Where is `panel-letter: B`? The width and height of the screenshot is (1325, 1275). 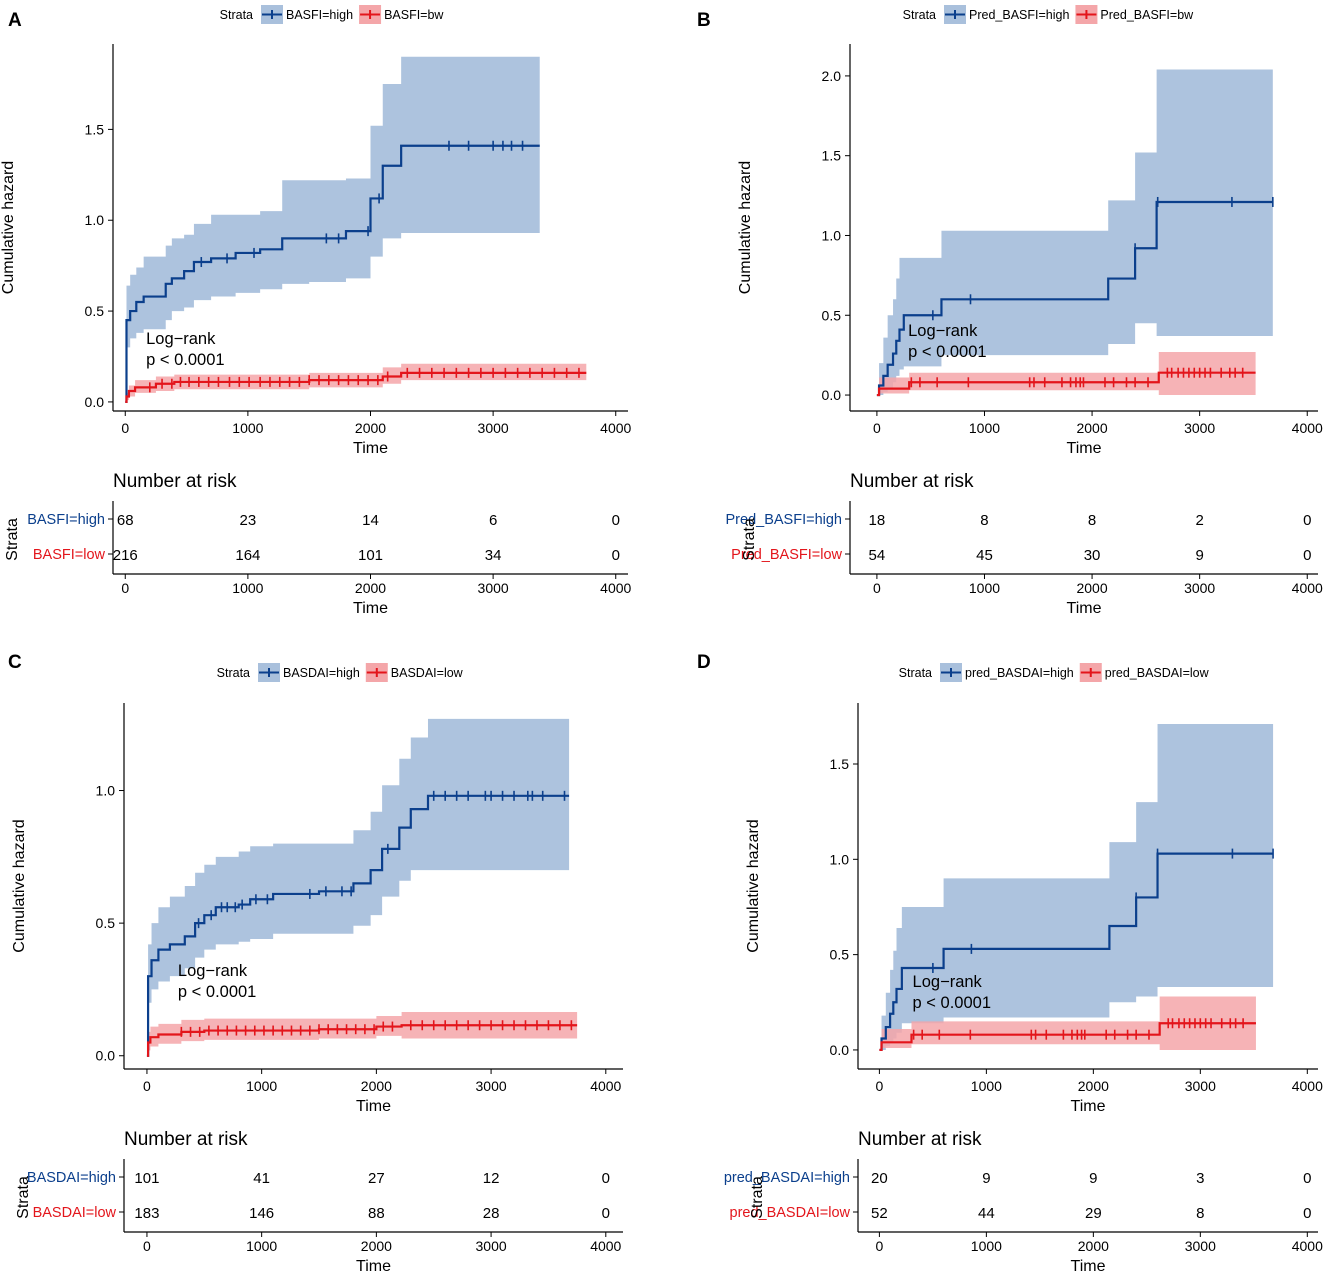 panel-letter: B is located at coordinates (704, 20).